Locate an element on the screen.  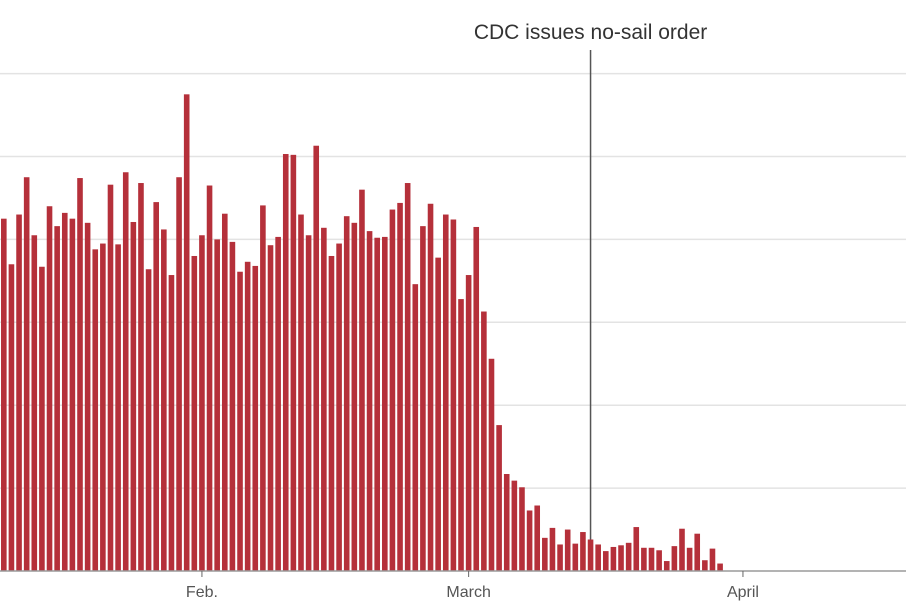
annotation-label: CDC issues no-sail order is located at coordinates (590, 32).